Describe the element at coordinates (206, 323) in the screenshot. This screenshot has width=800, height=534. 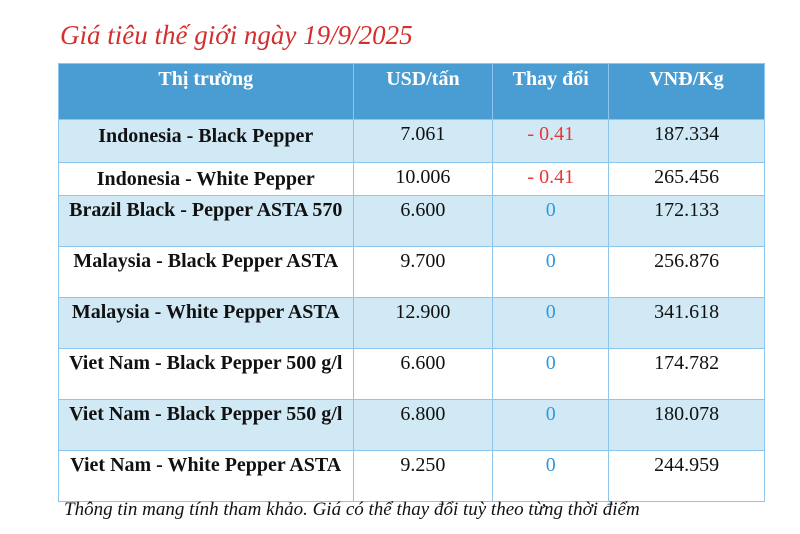
I see `market-cell: Malaysia - White Pepper ASTA` at that location.